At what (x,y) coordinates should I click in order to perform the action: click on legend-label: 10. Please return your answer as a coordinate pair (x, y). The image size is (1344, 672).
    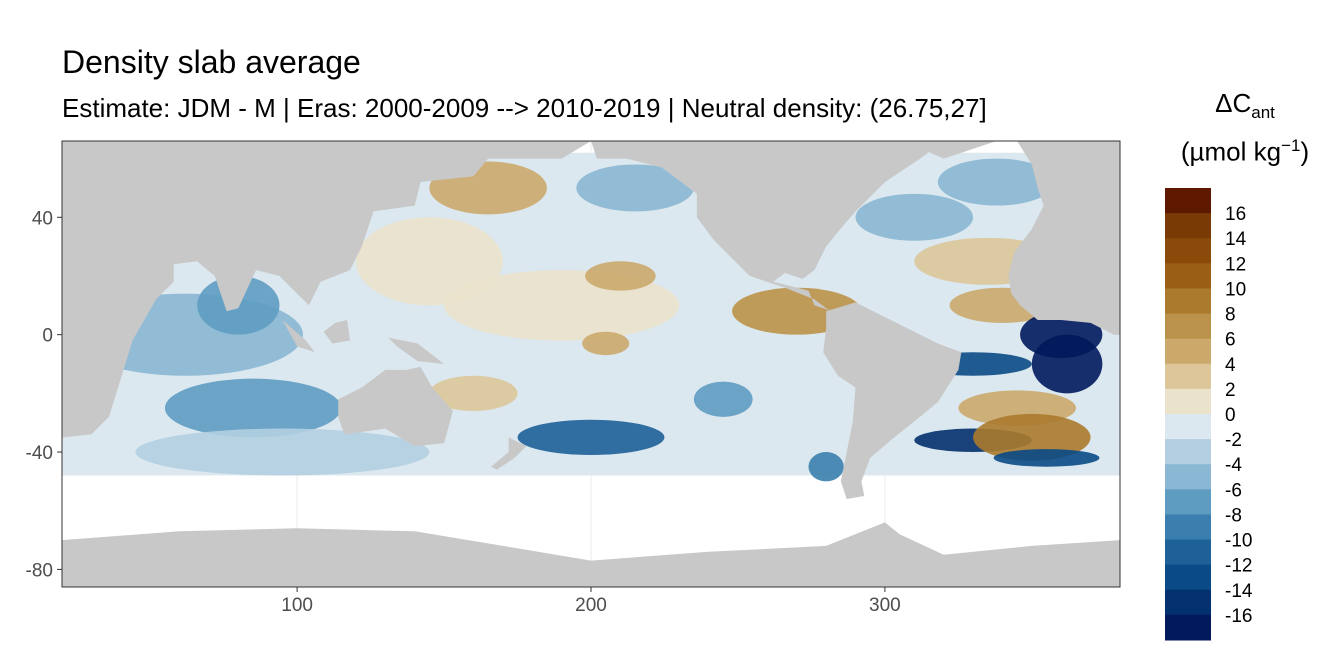
    Looking at the image, I should click on (1235, 289).